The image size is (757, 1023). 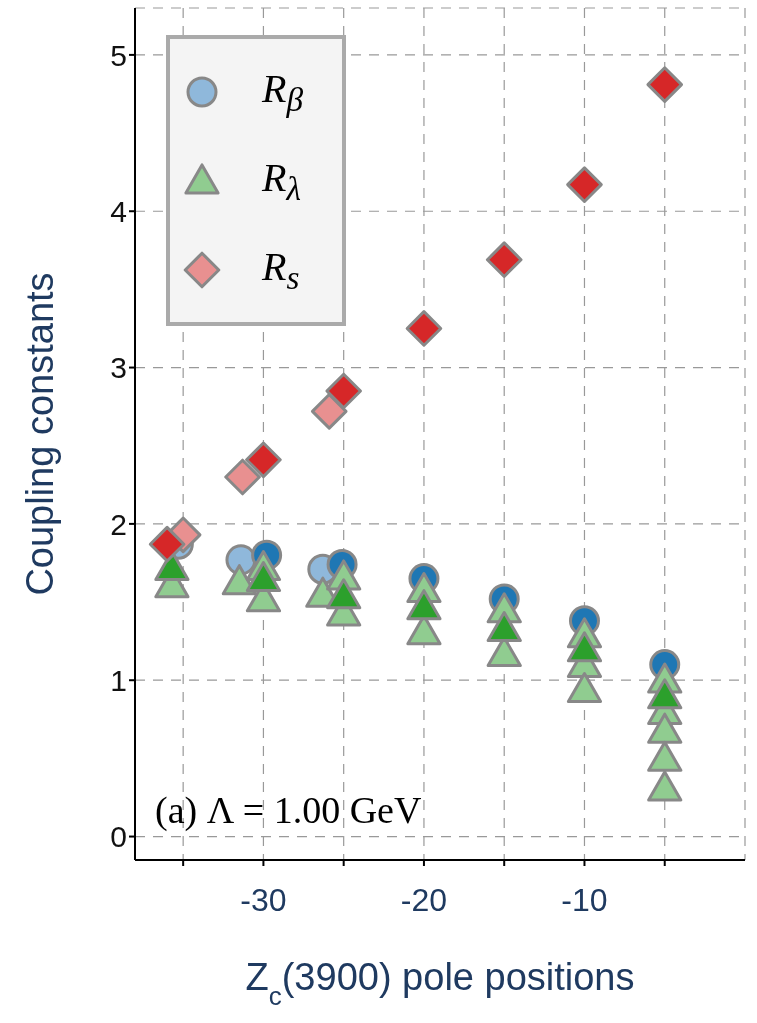 I want to click on y-tick-label: 0, so click(x=118, y=837).